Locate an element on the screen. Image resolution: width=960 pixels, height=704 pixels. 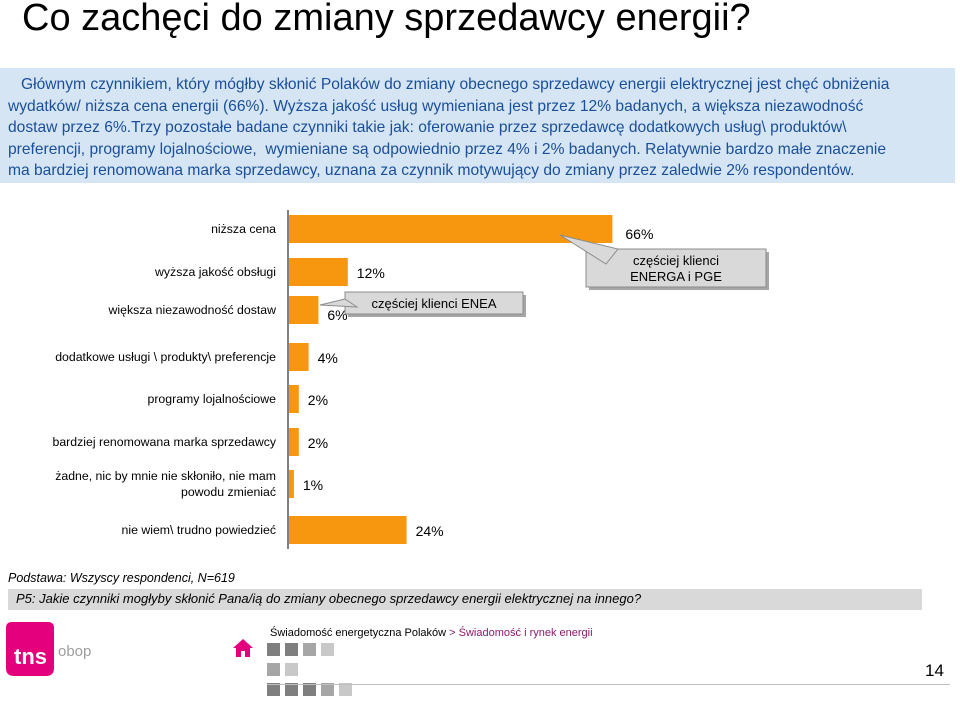
category-label: niższa cena is located at coordinates (243, 229).